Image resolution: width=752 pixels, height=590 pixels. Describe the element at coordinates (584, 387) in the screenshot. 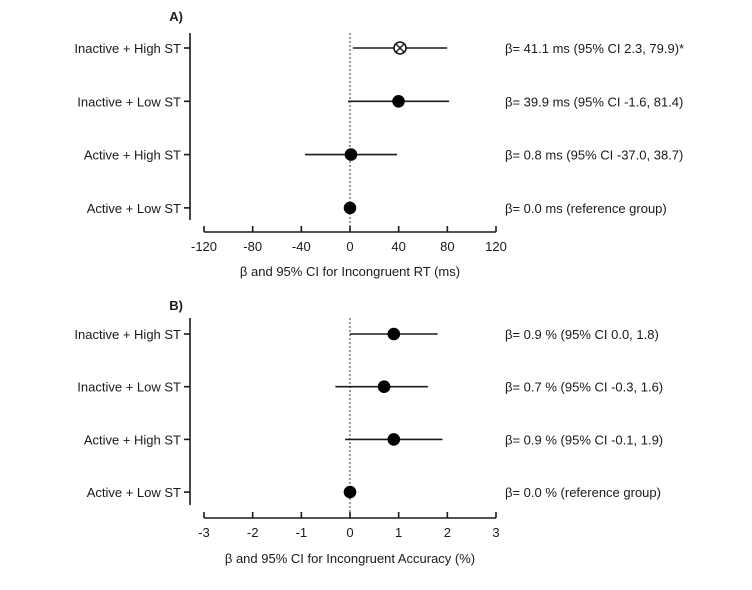

I see `estimate-annotation: β= 0.7 % (95% CI -0.3, 1.6)` at that location.